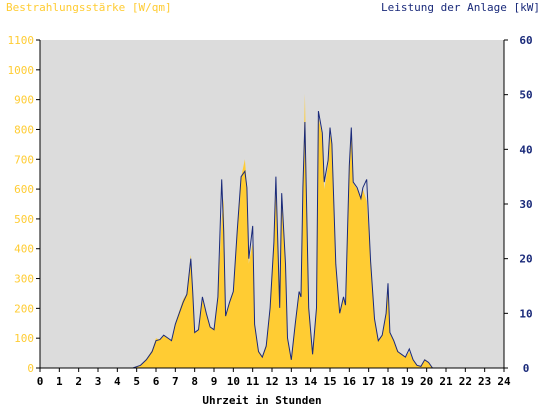 This screenshot has width=544, height=408. What do you see at coordinates (484, 381) in the screenshot?
I see `x-tick-label: 23` at bounding box center [484, 381].